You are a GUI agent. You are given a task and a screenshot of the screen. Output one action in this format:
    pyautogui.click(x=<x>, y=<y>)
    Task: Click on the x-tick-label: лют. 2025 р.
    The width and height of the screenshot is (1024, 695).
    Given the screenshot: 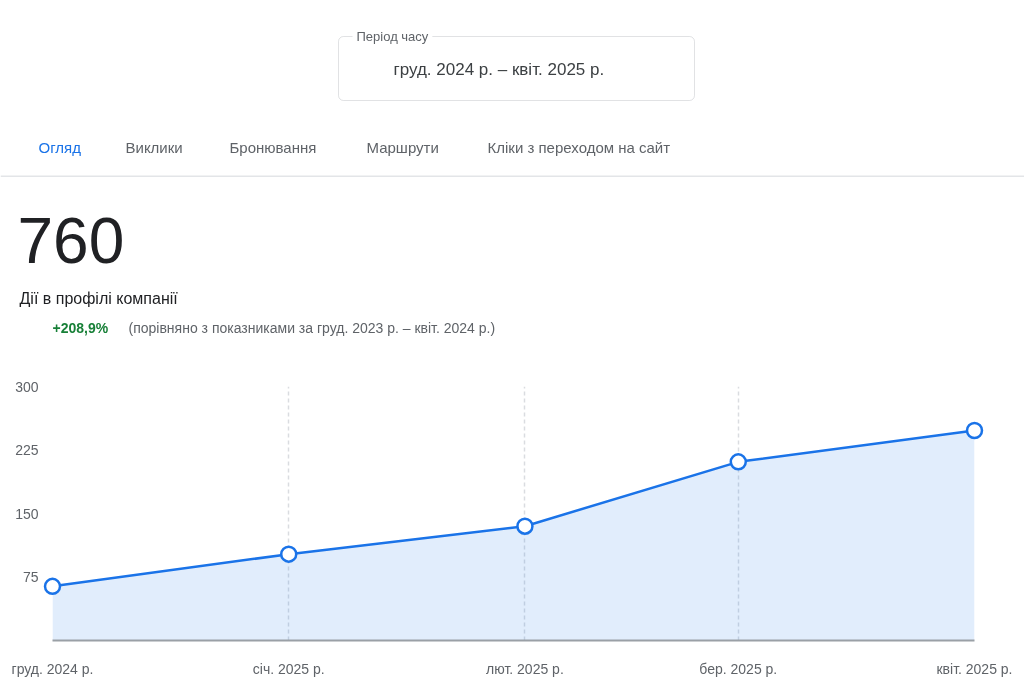 What is the action you would take?
    pyautogui.click(x=525, y=668)
    